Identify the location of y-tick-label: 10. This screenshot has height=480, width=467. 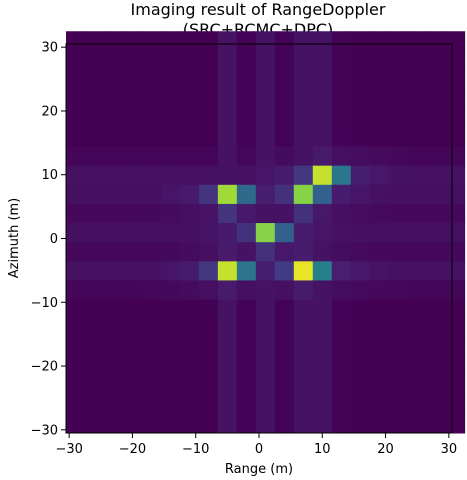
(49, 175).